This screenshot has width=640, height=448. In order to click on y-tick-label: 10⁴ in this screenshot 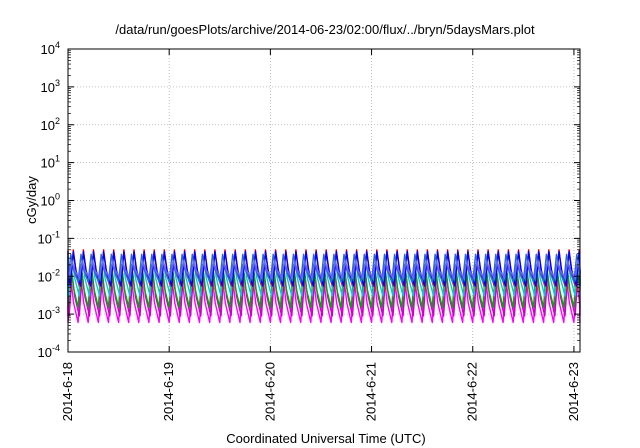, I will do `click(50, 48)`.